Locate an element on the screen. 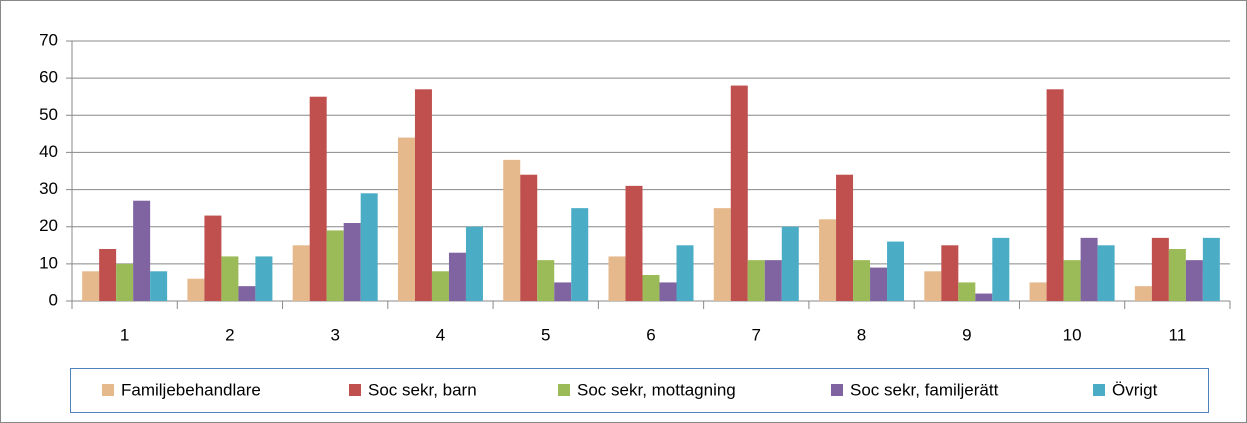  x-tick-label: 10 is located at coordinates (1072, 334).